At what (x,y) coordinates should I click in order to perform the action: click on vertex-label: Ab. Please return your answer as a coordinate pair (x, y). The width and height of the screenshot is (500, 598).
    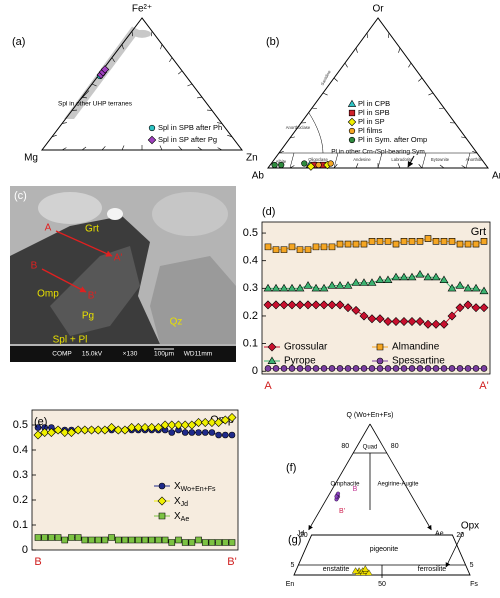
    Looking at the image, I should click on (258, 176).